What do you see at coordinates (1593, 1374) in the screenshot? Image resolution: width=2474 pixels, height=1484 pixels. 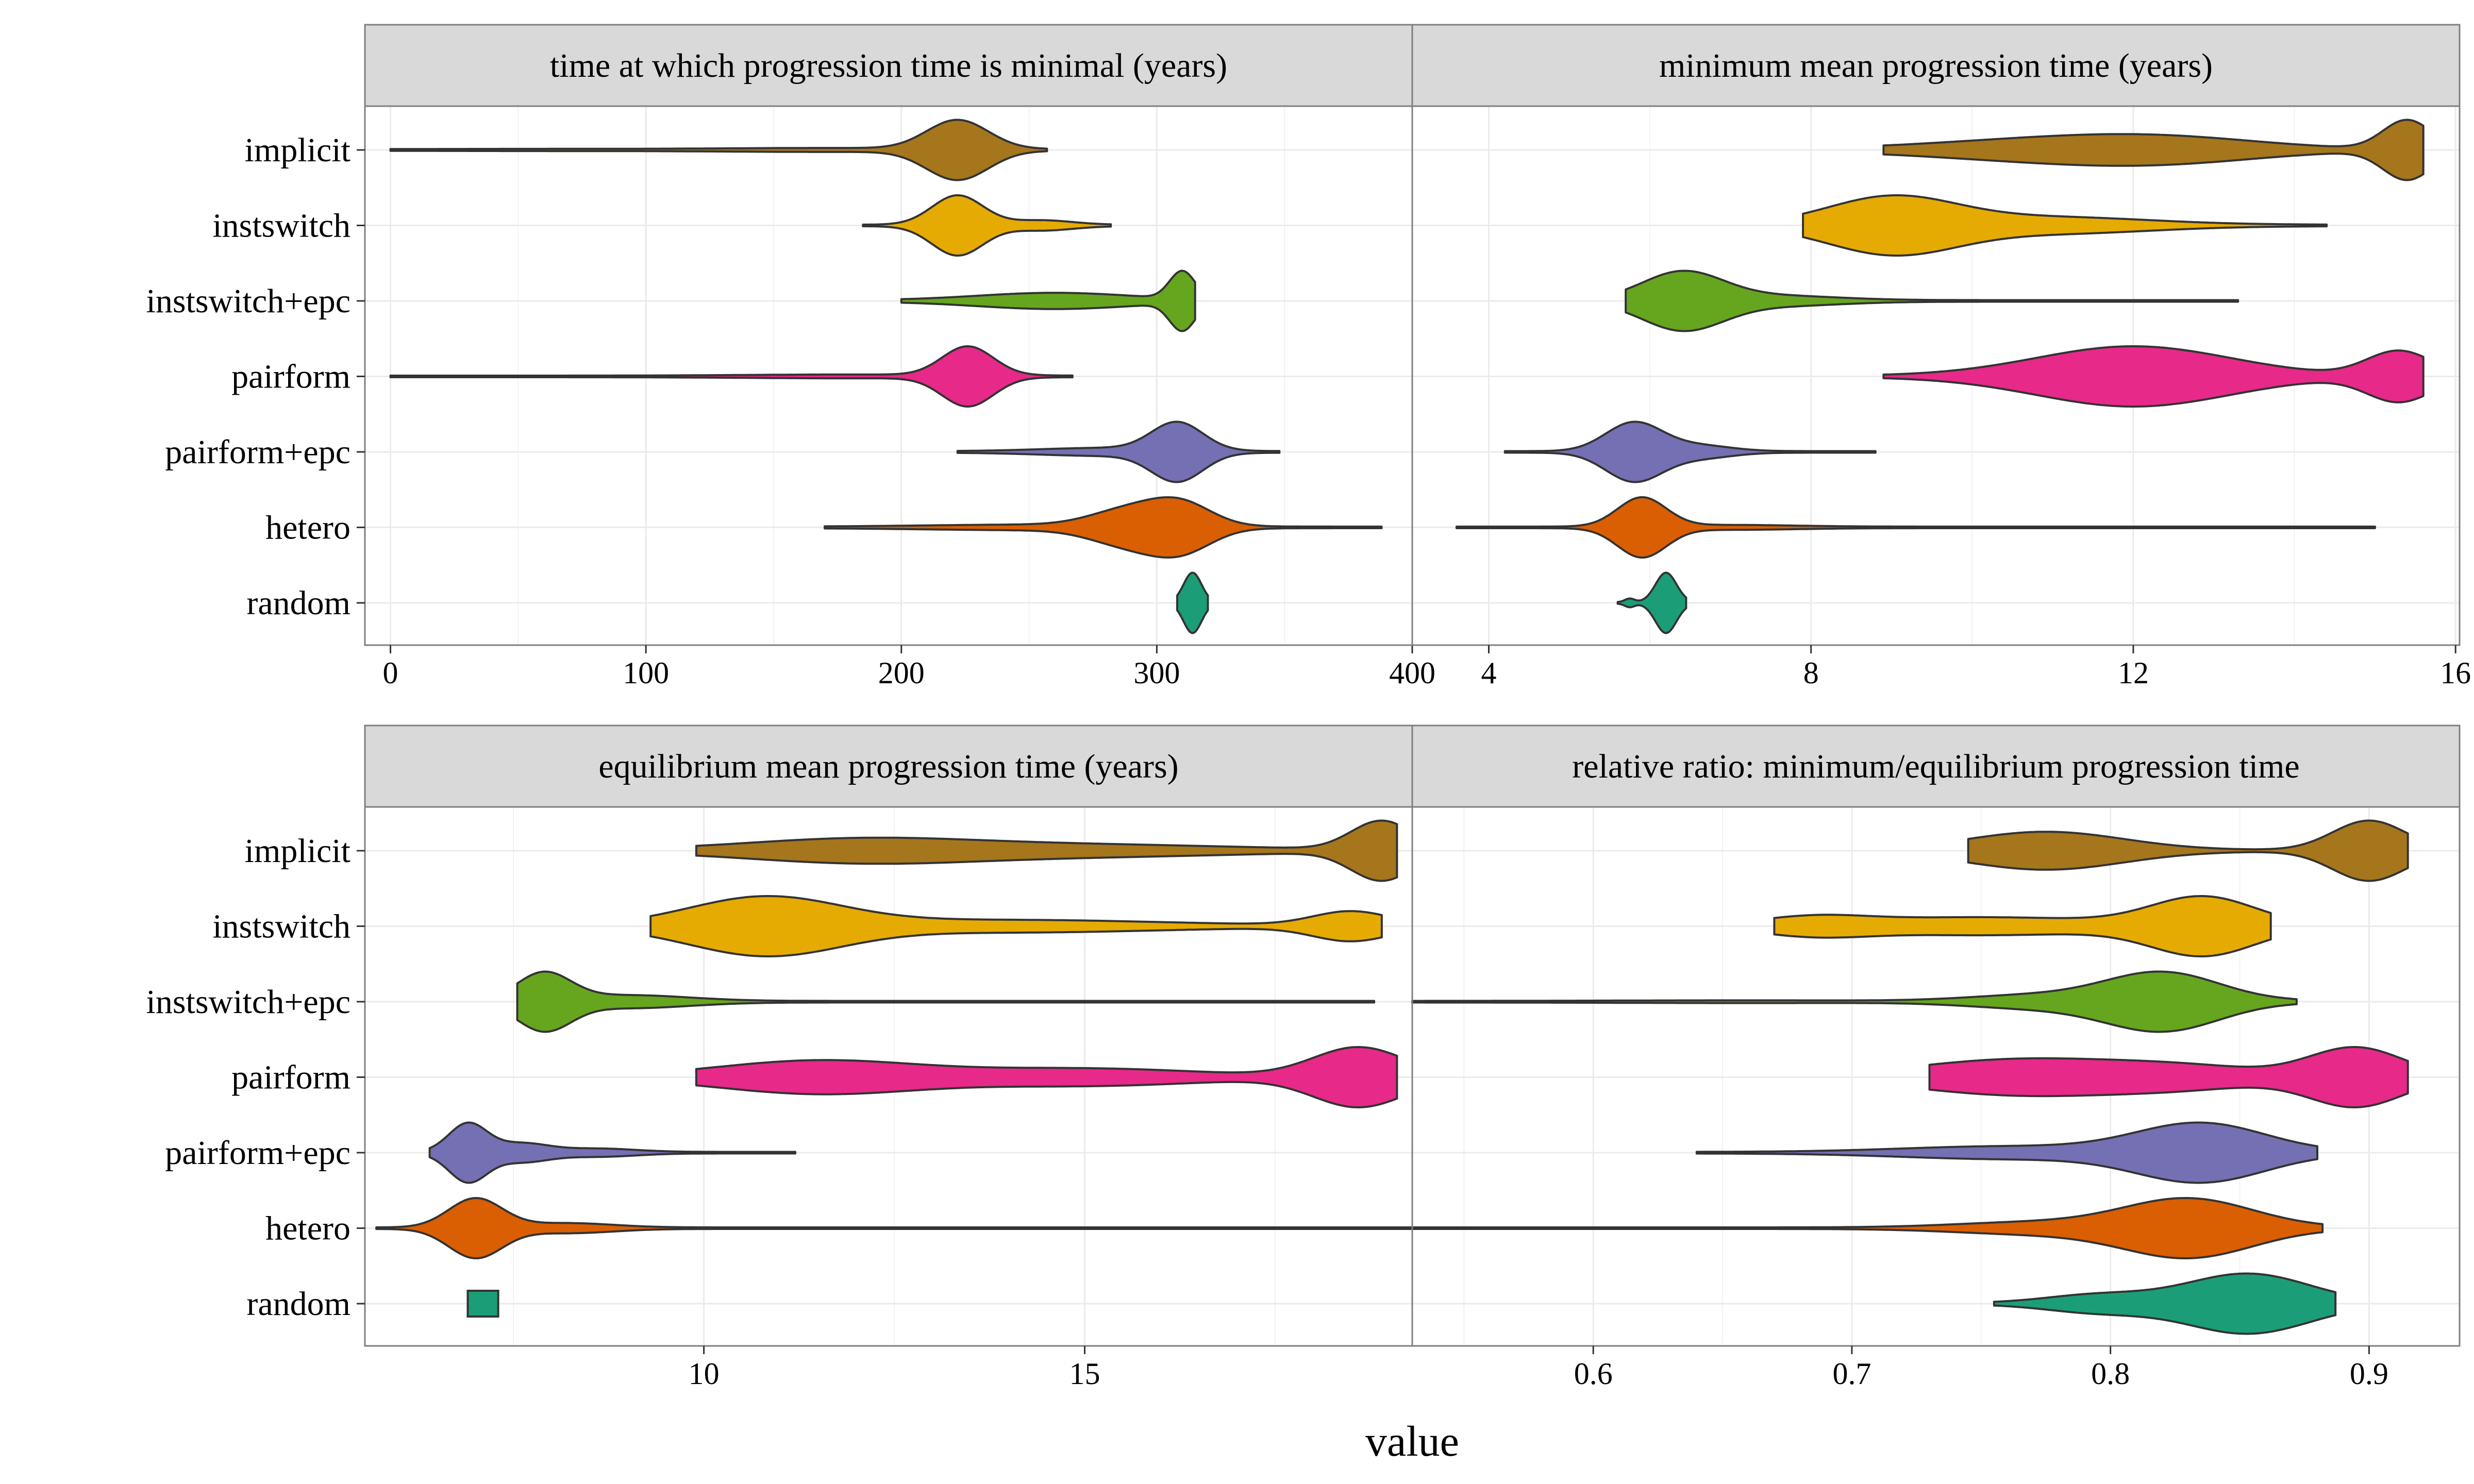 I see `x-tick-label: 0.6` at bounding box center [1593, 1374].